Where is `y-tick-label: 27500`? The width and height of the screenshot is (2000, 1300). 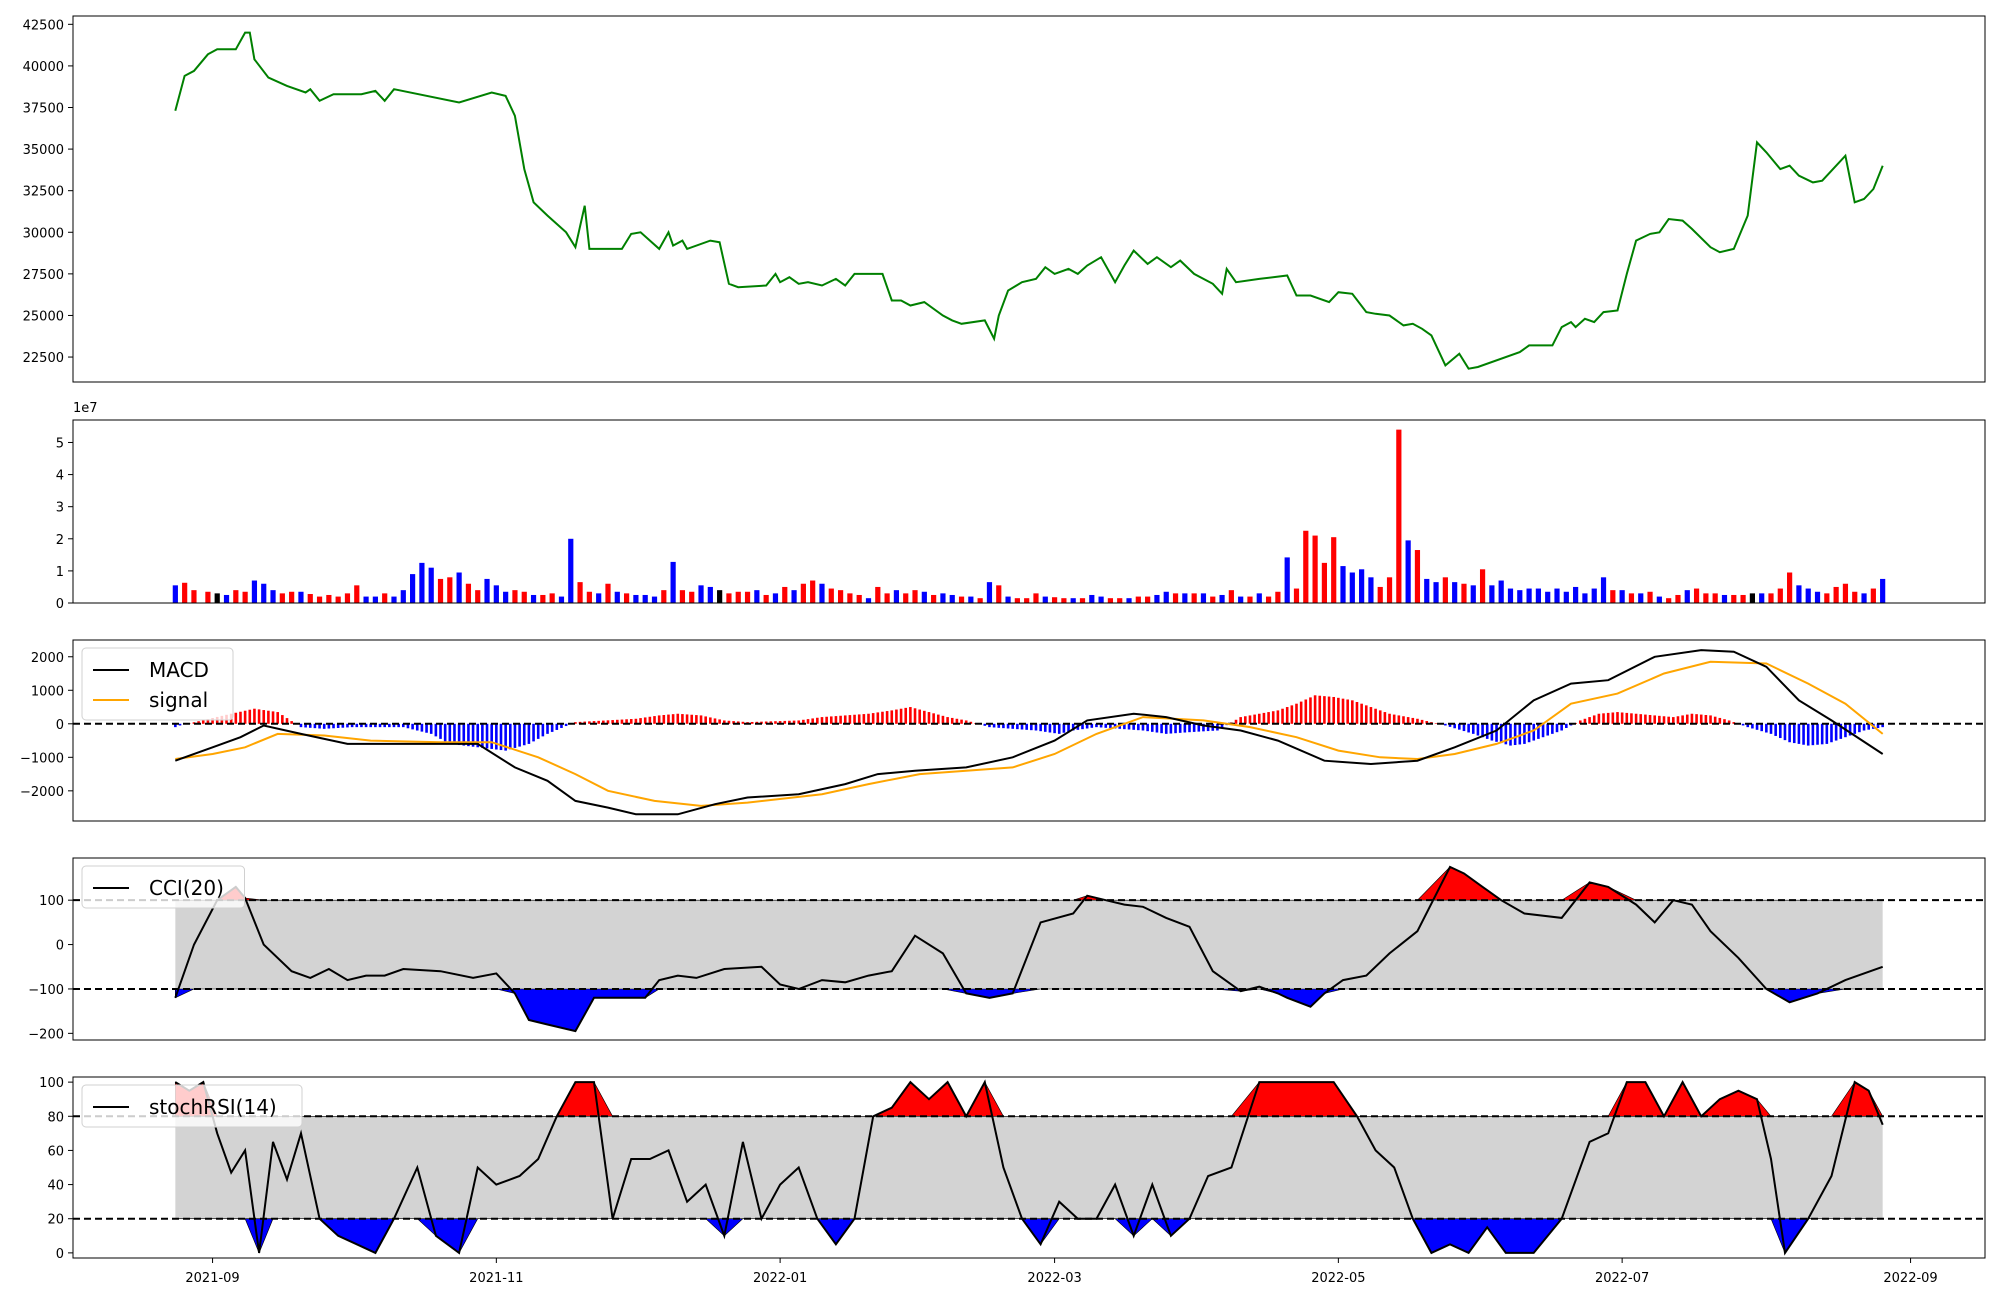 y-tick-label: 27500 is located at coordinates (43, 275).